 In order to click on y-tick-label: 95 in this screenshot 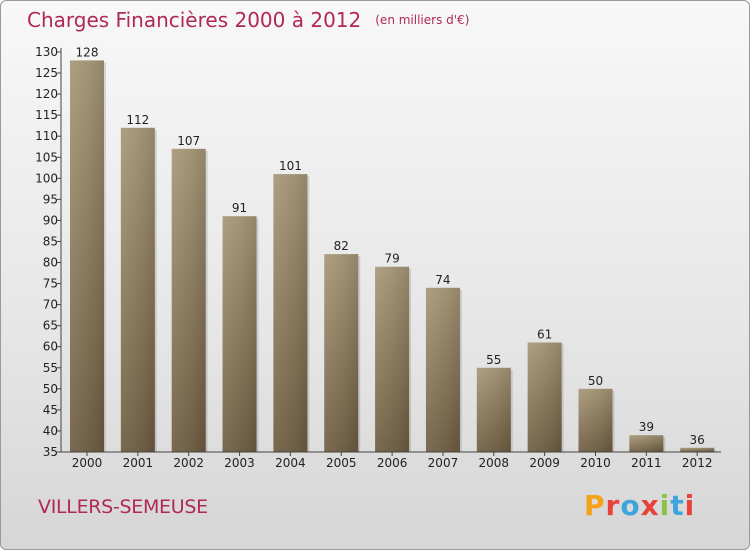, I will do `click(50, 199)`.